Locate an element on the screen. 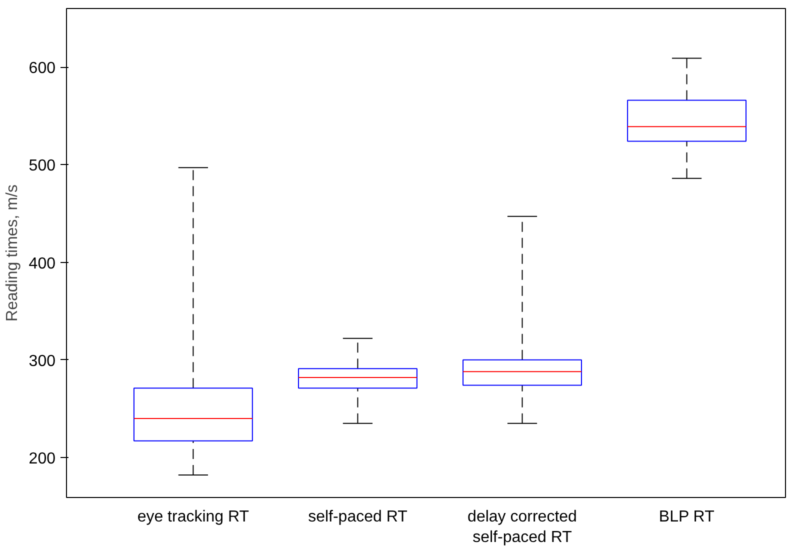 Image resolution: width=790 pixels, height=548 pixels. y-tick-label: 400 is located at coordinates (42, 263).